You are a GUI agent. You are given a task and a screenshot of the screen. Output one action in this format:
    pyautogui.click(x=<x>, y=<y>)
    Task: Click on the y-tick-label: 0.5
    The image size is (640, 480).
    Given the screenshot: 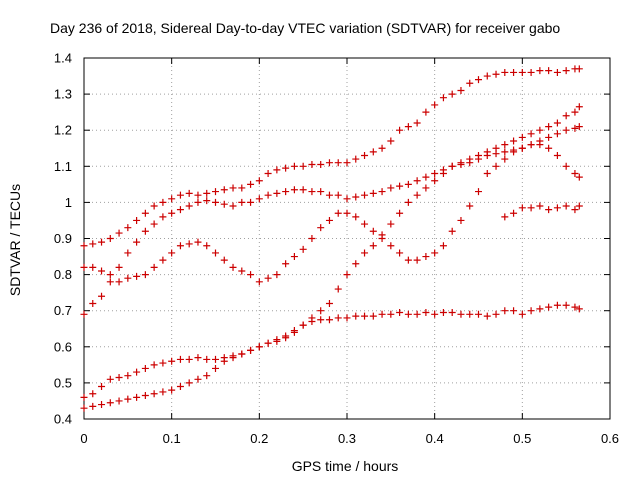 What is the action you would take?
    pyautogui.click(x=63, y=382)
    